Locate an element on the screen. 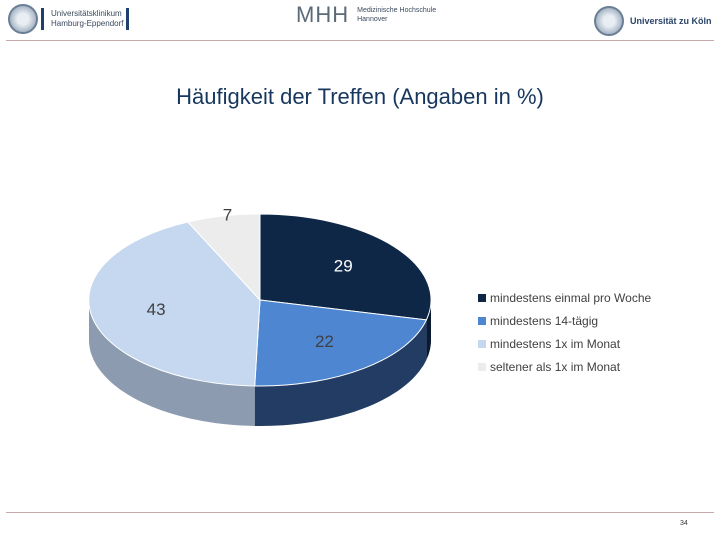 The height and width of the screenshot is (540, 720). chart-title: Häufigkeit der Treffen (Angaben in %) is located at coordinates (360, 96).